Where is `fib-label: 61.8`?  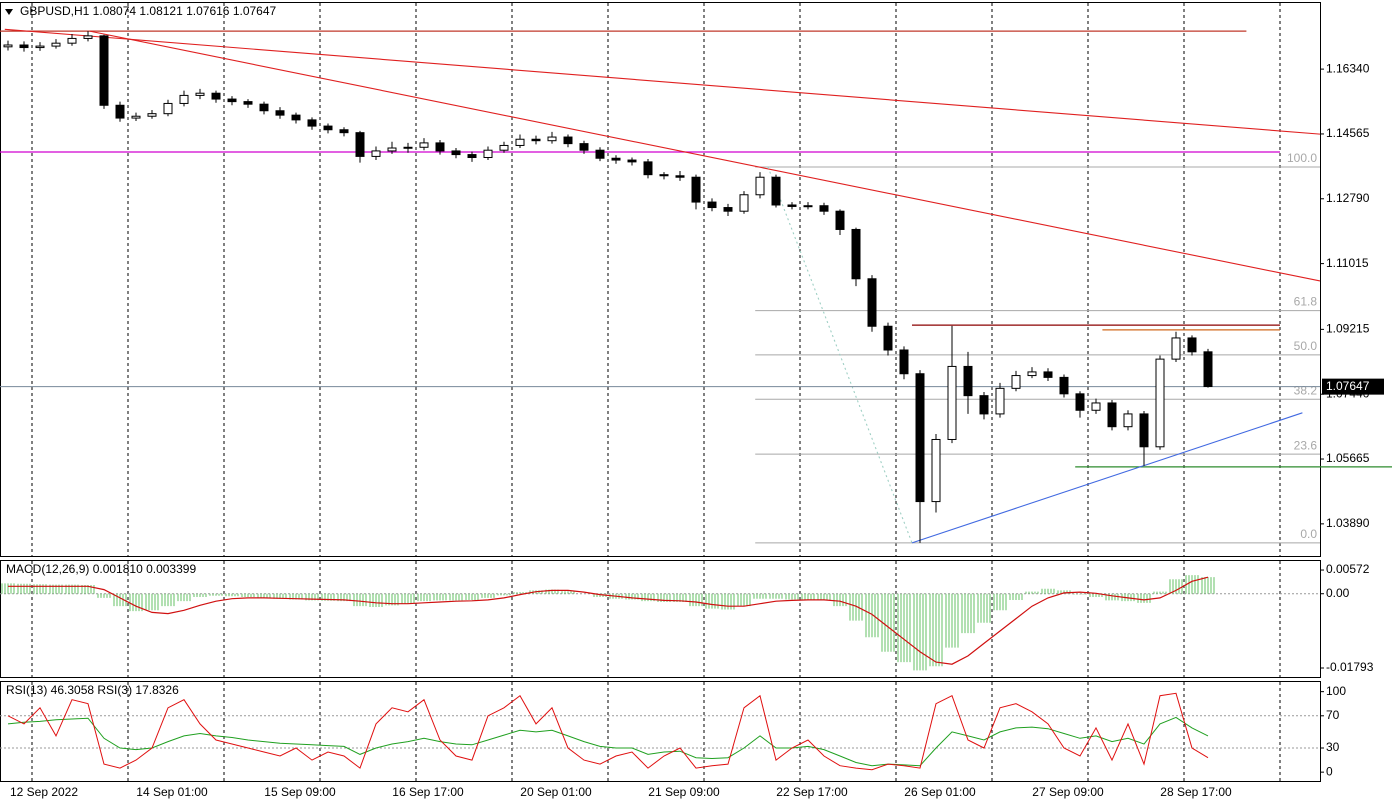
fib-label: 61.8 is located at coordinates (1306, 302).